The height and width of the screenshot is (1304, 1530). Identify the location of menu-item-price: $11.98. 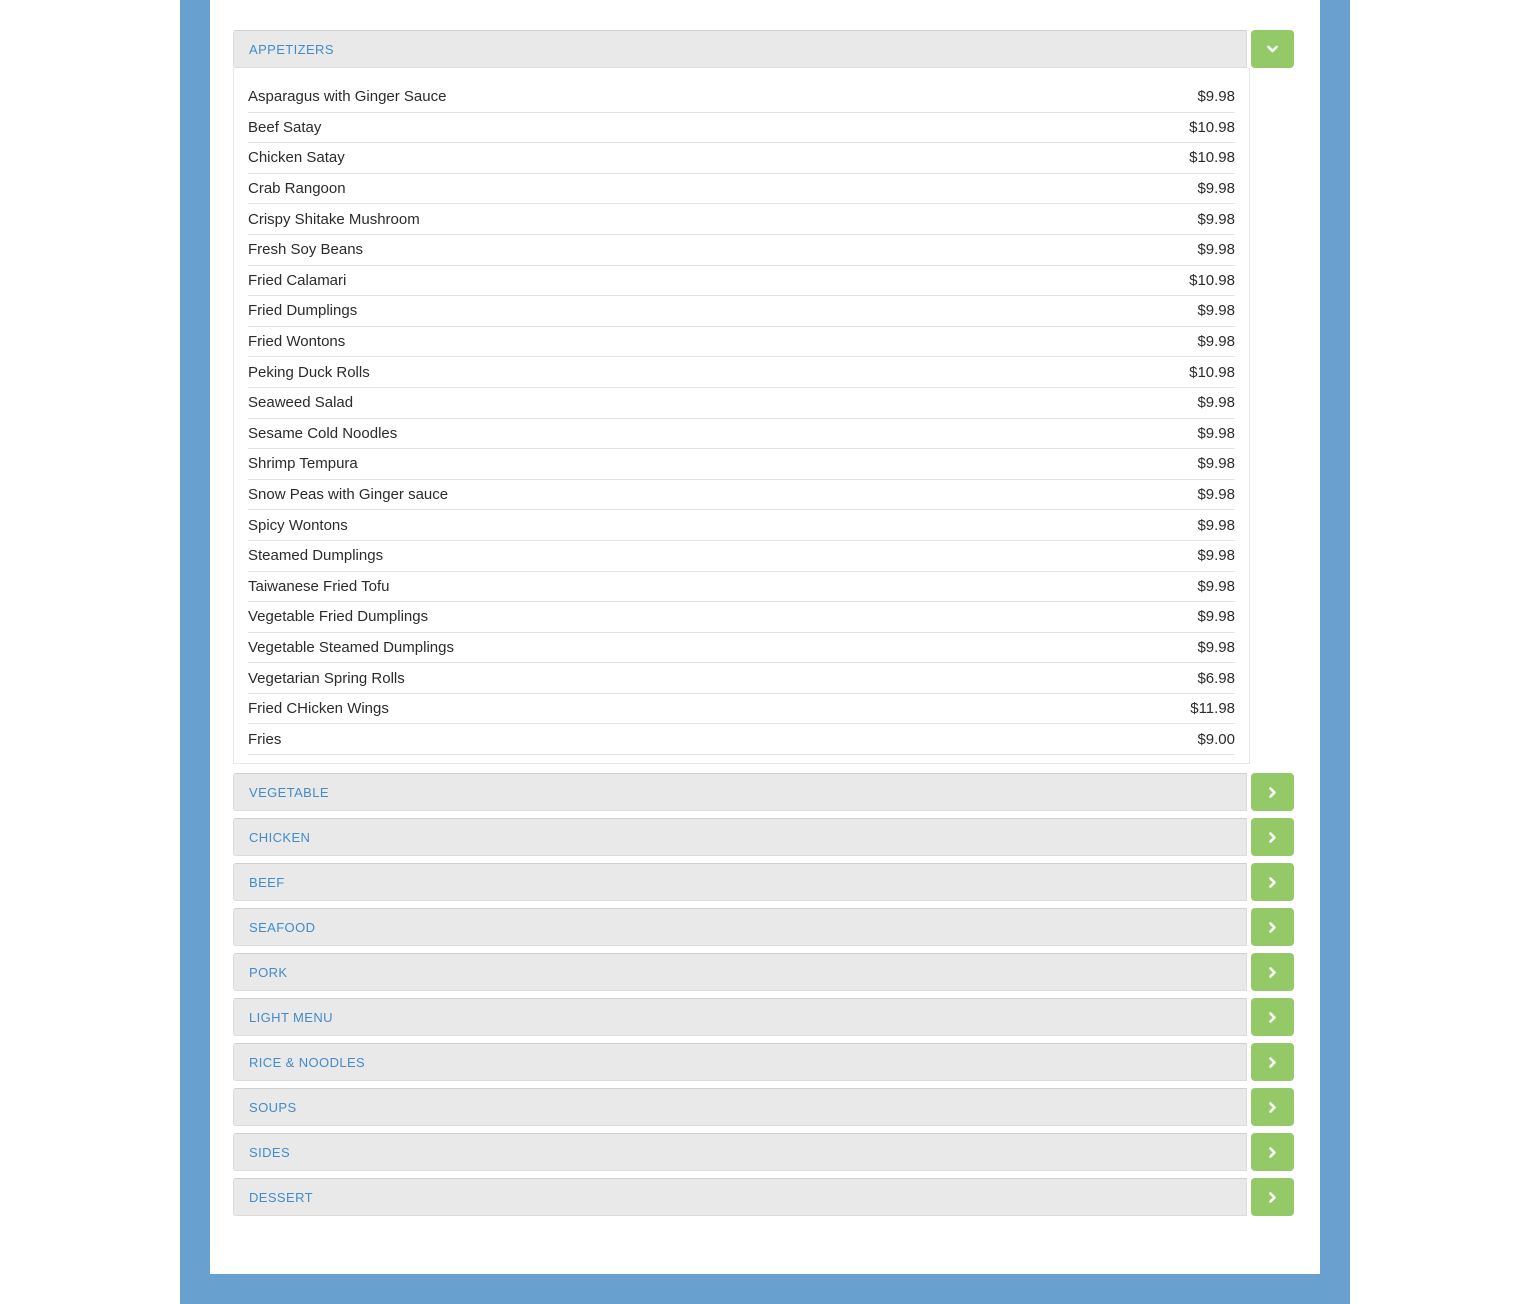
(1212, 709).